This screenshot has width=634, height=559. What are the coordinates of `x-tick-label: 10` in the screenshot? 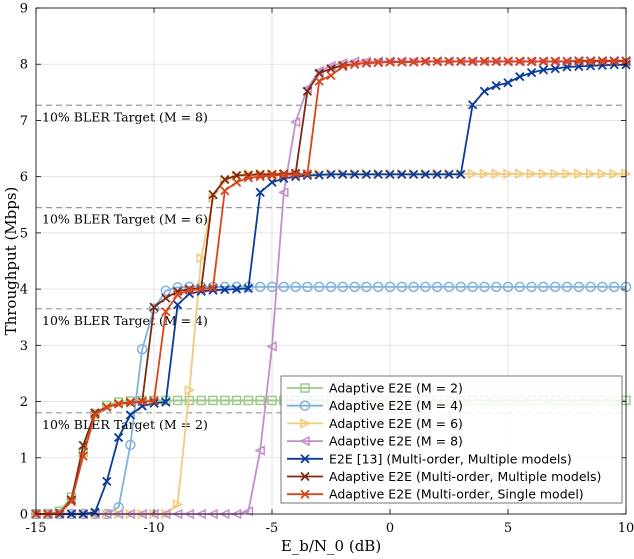 It's located at (626, 528).